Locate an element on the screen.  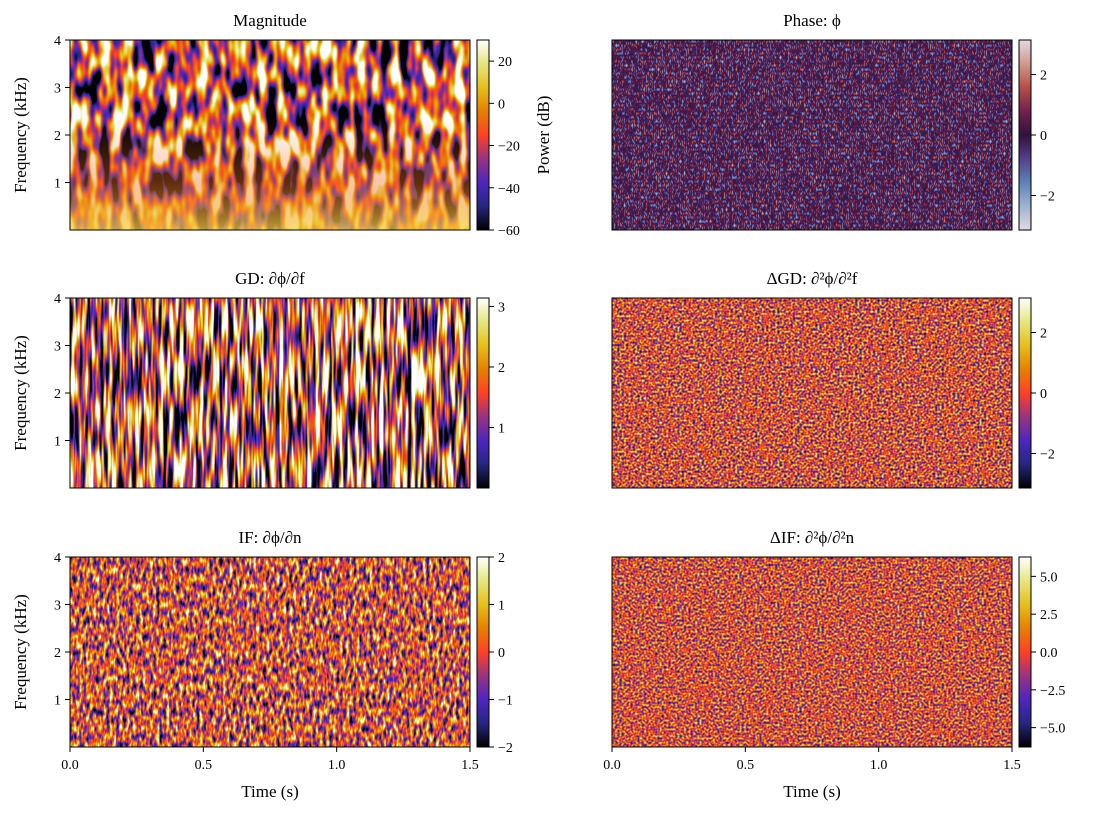
colorbar-tick-label: −40 is located at coordinates (509, 189).